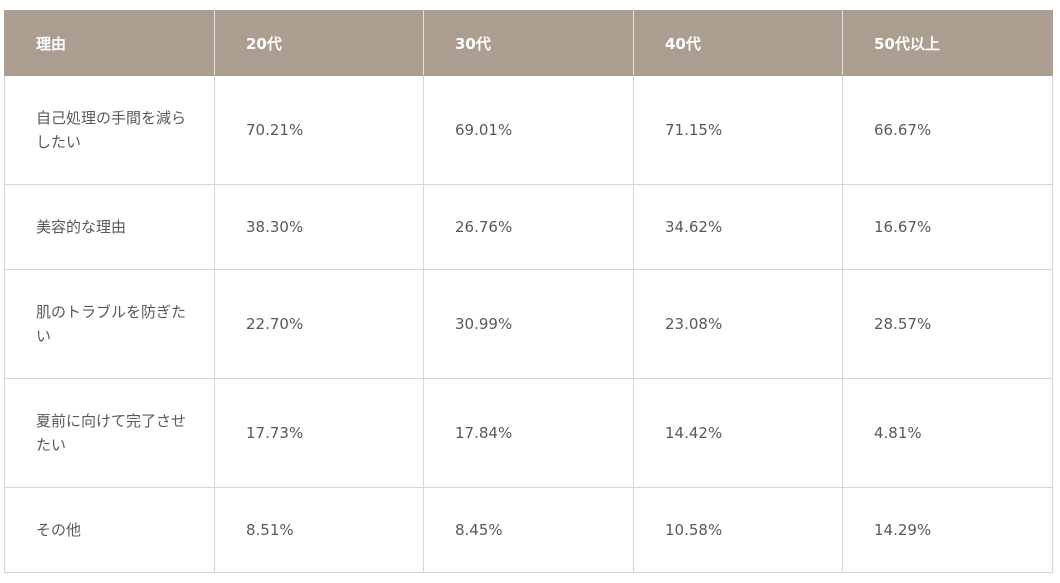 The height and width of the screenshot is (583, 1060). What do you see at coordinates (738, 227) in the screenshot?
I see `value-cell-40s: 34.62%` at bounding box center [738, 227].